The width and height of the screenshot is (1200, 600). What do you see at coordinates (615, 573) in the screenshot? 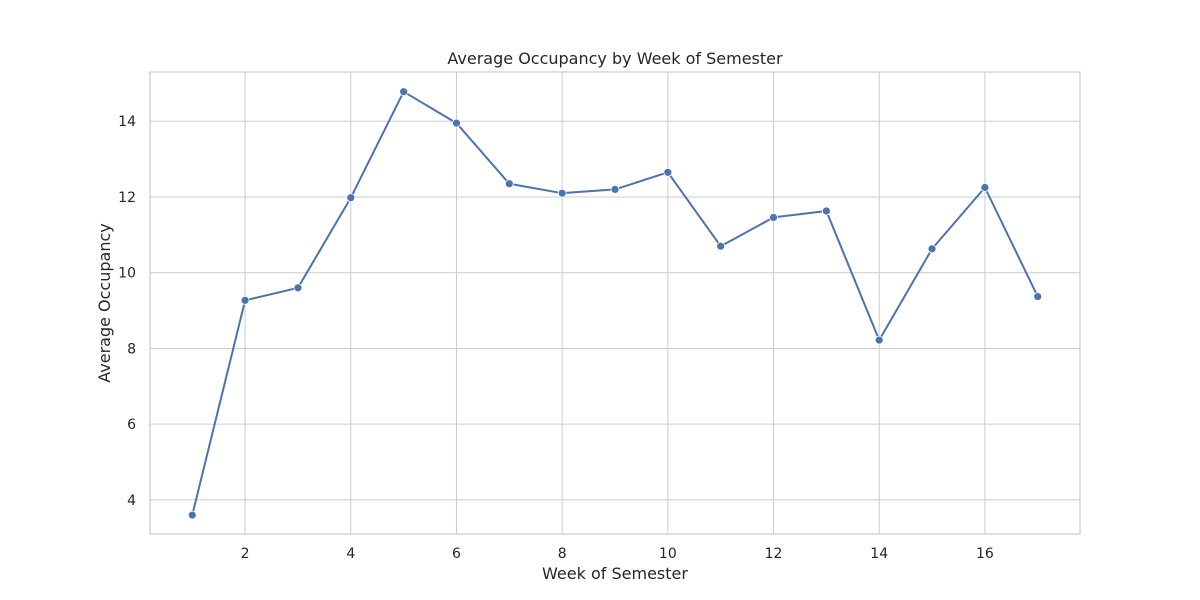
I see `x-axis-label: Week of Semester` at bounding box center [615, 573].